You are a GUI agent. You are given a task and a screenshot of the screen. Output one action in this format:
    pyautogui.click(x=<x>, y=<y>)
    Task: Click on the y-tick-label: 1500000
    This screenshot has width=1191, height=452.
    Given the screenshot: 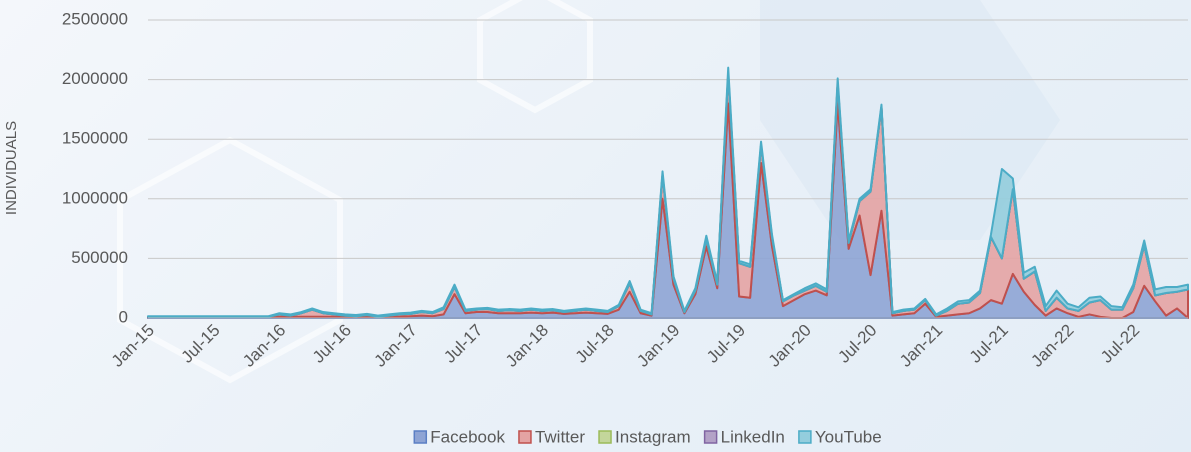 What is the action you would take?
    pyautogui.click(x=95, y=138)
    